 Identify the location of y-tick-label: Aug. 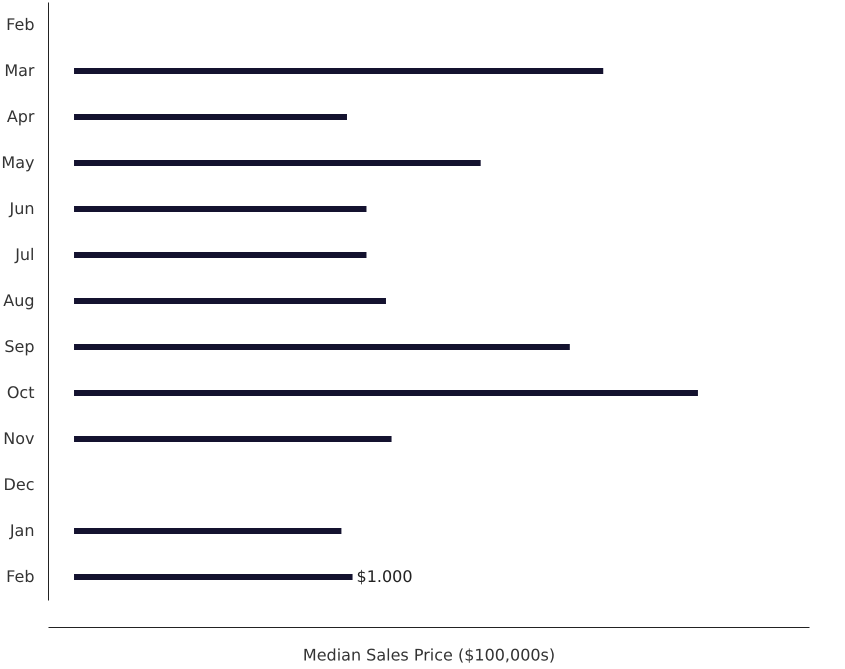
(18, 300).